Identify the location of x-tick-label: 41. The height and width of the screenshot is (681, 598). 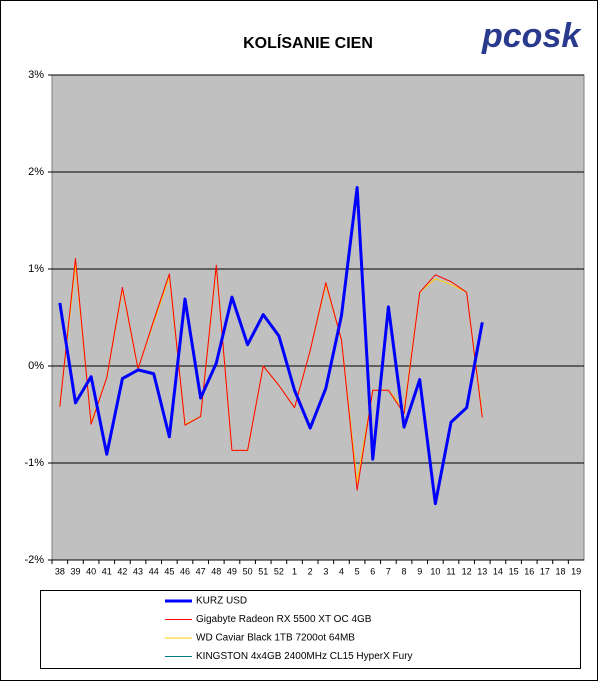
(107, 571).